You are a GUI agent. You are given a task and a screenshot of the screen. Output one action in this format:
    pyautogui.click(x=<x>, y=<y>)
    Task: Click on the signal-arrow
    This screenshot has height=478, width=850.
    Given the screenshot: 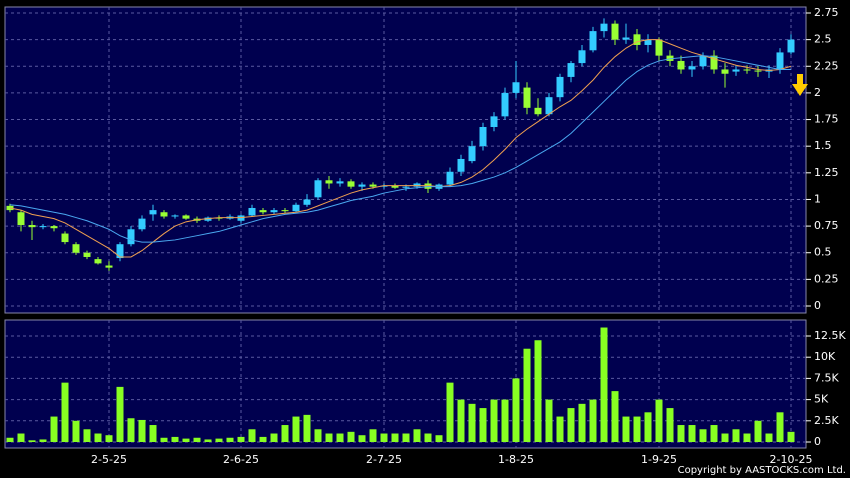 What is the action you would take?
    pyautogui.click(x=800, y=85)
    